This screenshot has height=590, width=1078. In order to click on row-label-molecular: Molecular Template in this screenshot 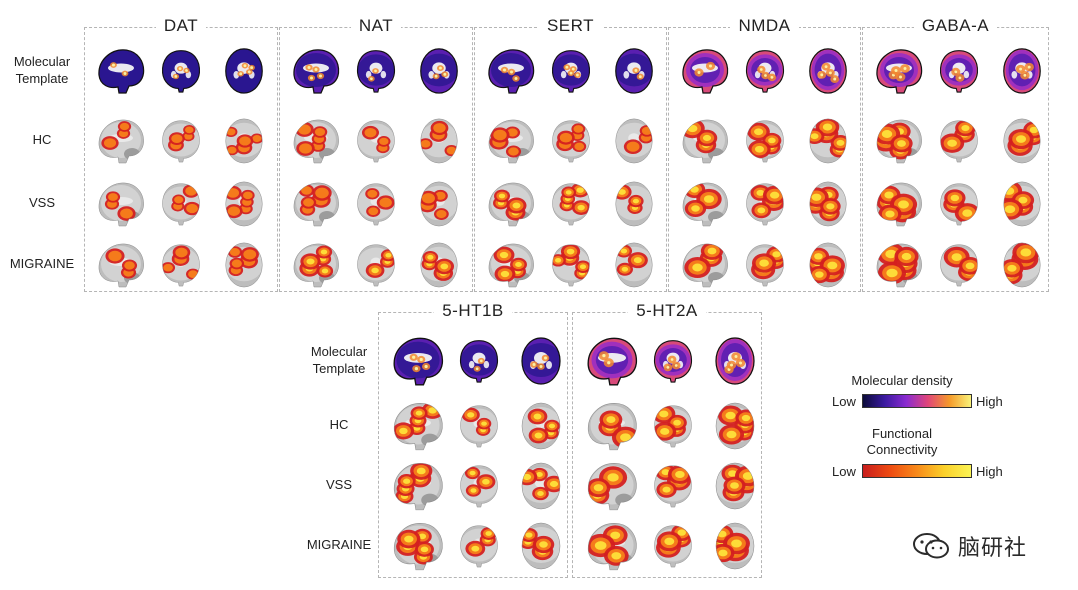, I will do `click(339, 360)`.